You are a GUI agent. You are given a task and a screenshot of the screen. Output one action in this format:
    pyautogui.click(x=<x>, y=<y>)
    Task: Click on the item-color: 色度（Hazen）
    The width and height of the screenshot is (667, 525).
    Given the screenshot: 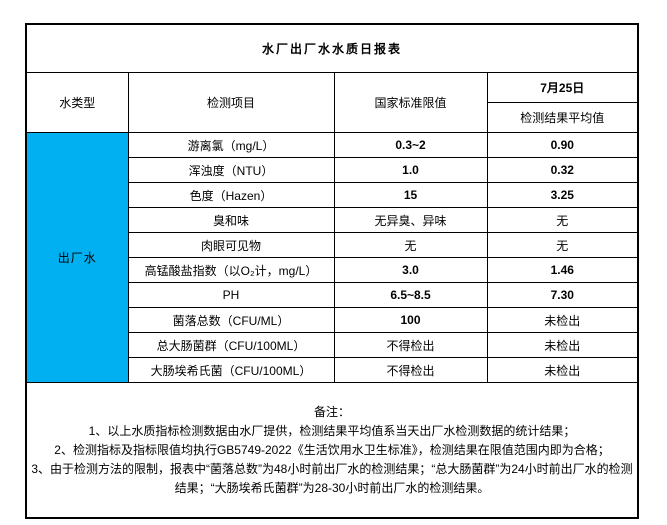 What is the action you would take?
    pyautogui.click(x=231, y=195)
    